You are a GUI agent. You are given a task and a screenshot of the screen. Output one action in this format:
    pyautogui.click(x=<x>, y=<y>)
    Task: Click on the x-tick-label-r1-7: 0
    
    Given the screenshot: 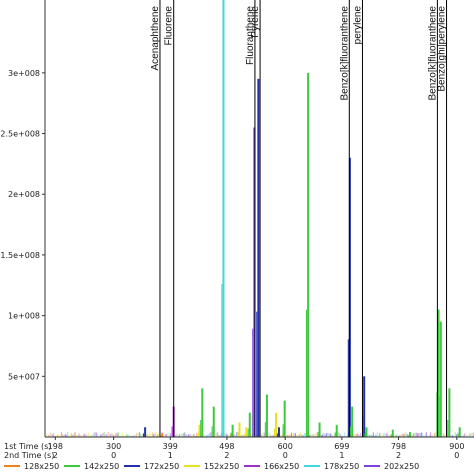 What is the action you would take?
    pyautogui.click(x=456, y=455)
    